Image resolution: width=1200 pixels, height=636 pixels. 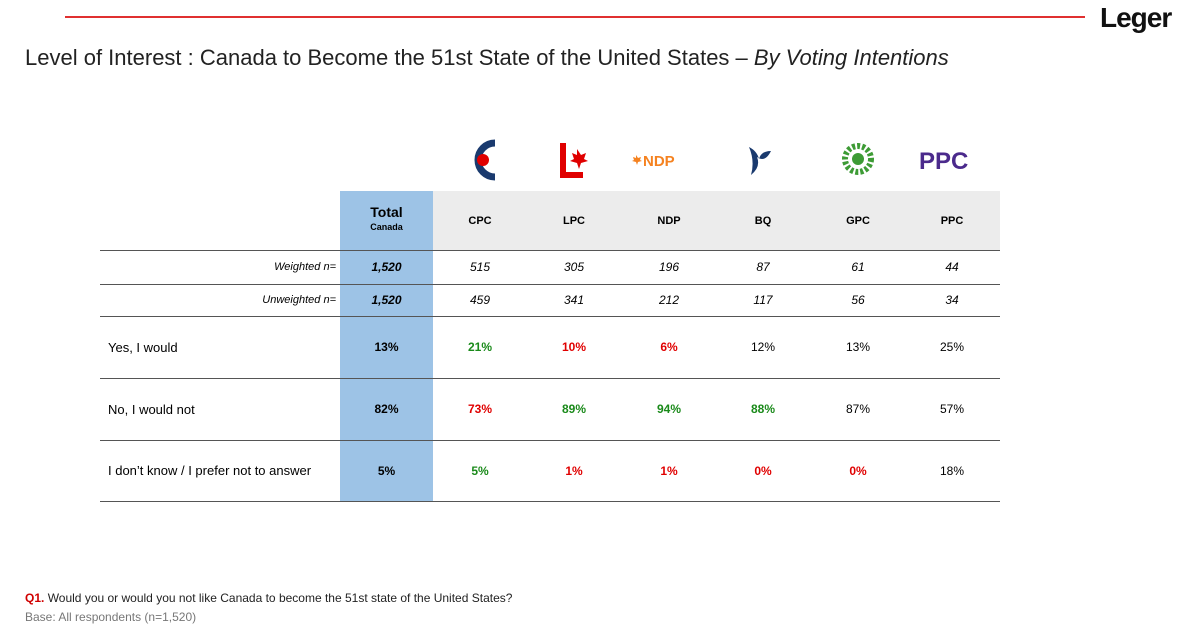 I want to click on row-label: Weighted n=, so click(x=305, y=267).